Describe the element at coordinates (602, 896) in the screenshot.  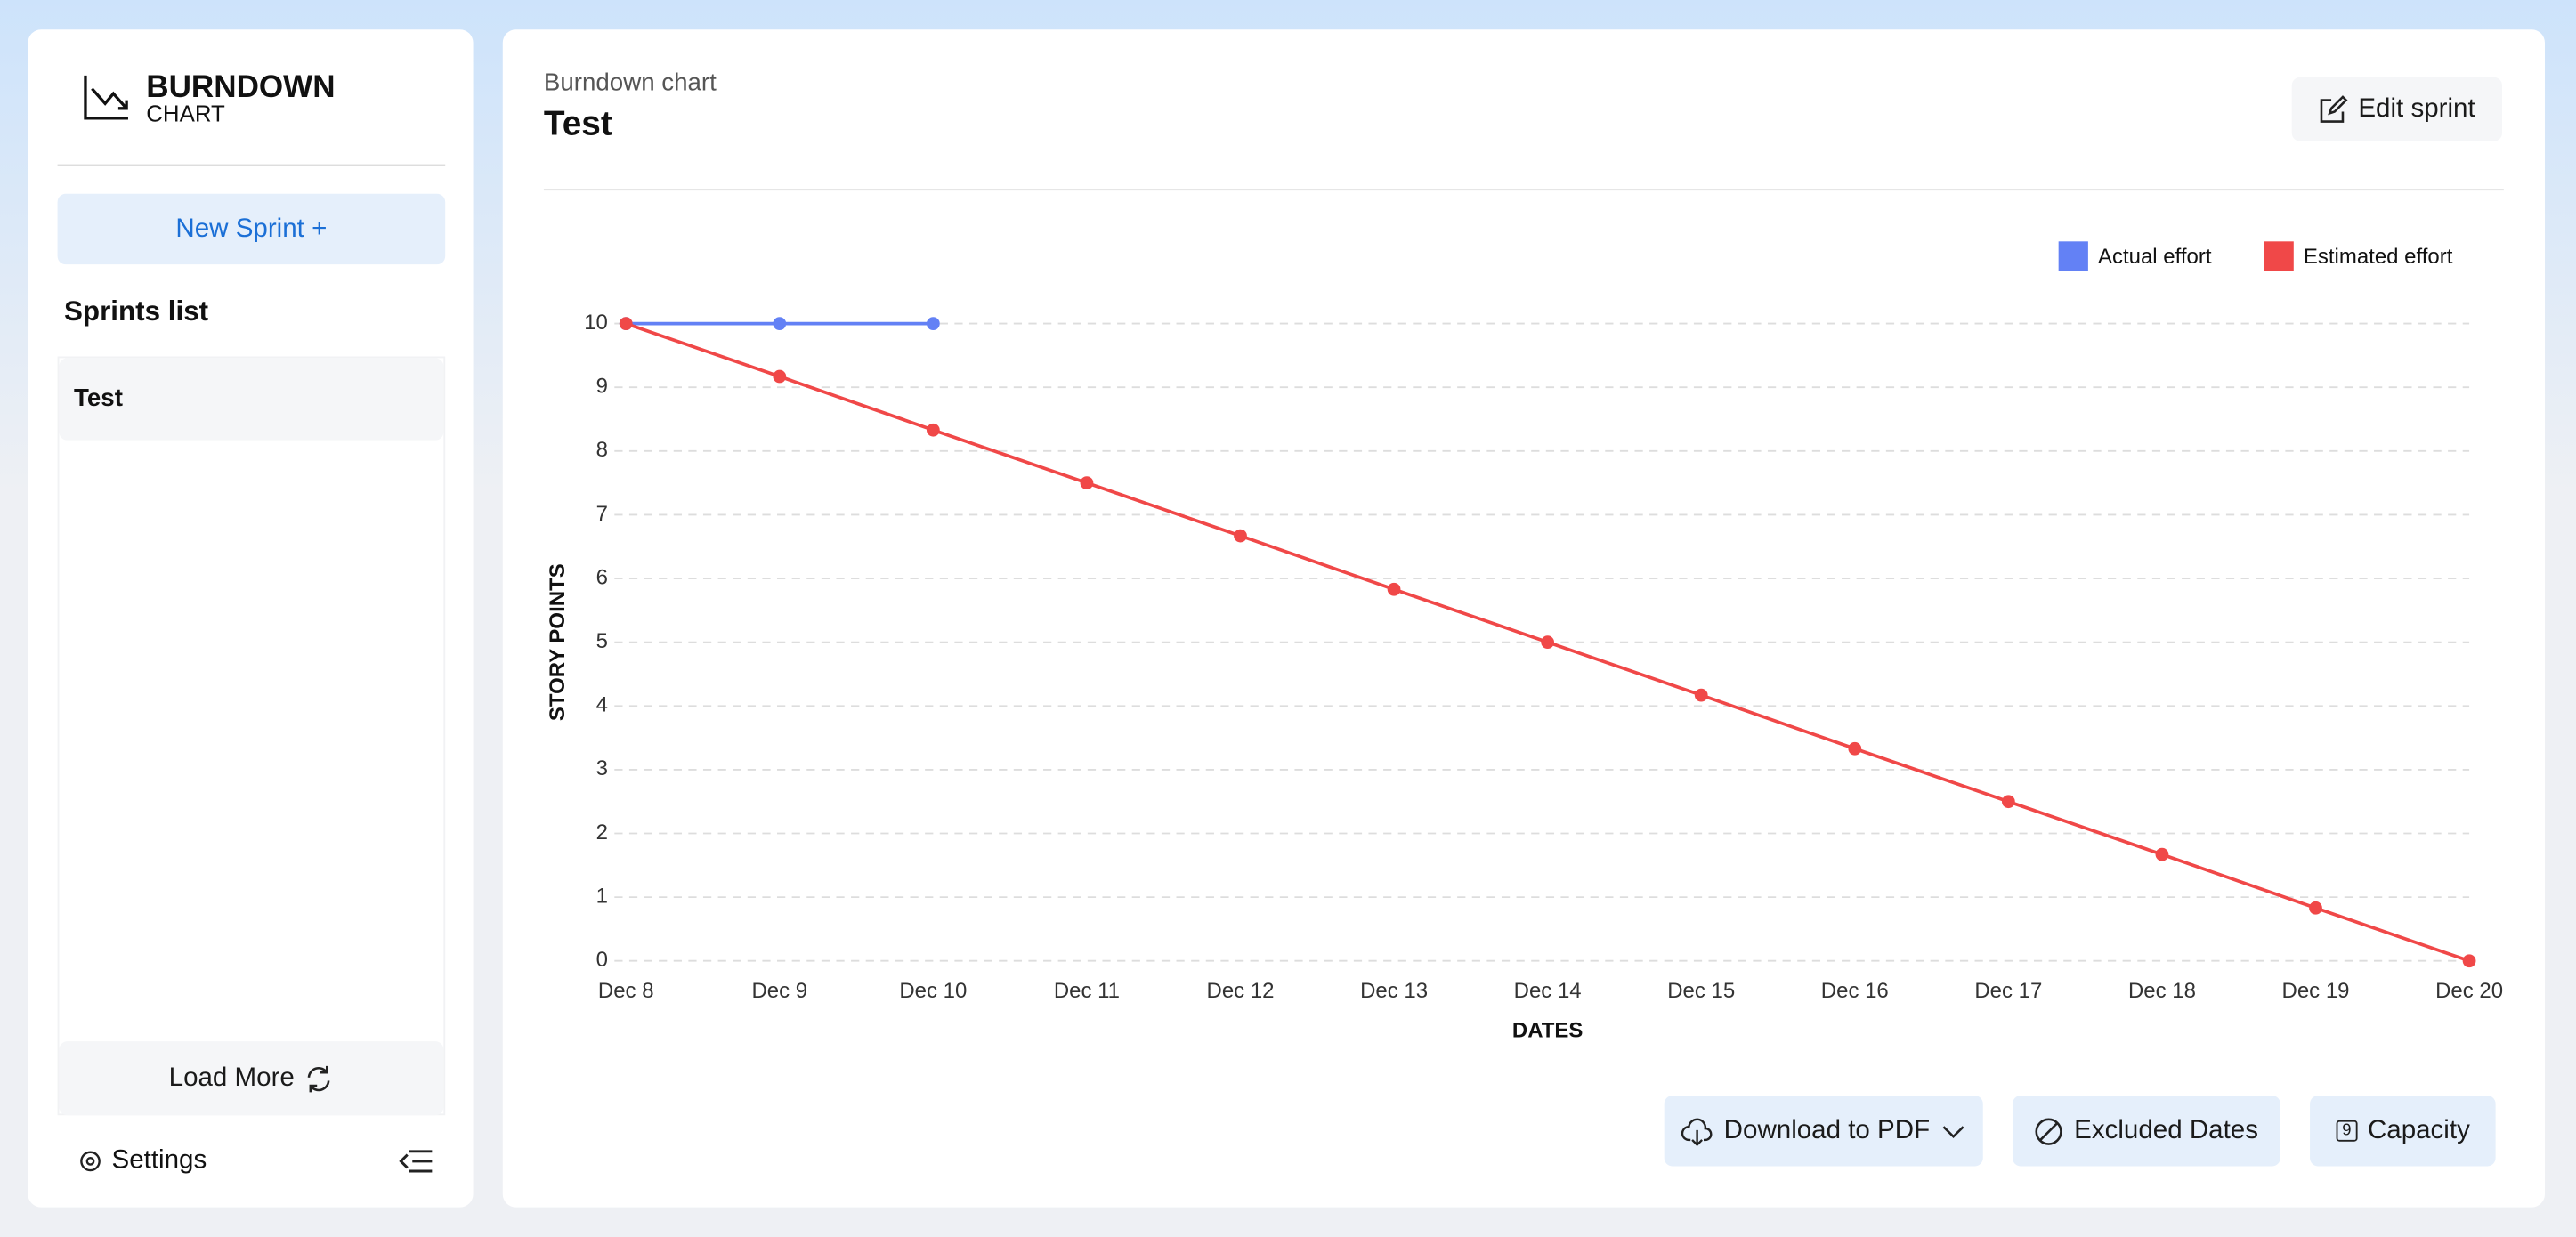
I see `y-tick-label: 1` at that location.